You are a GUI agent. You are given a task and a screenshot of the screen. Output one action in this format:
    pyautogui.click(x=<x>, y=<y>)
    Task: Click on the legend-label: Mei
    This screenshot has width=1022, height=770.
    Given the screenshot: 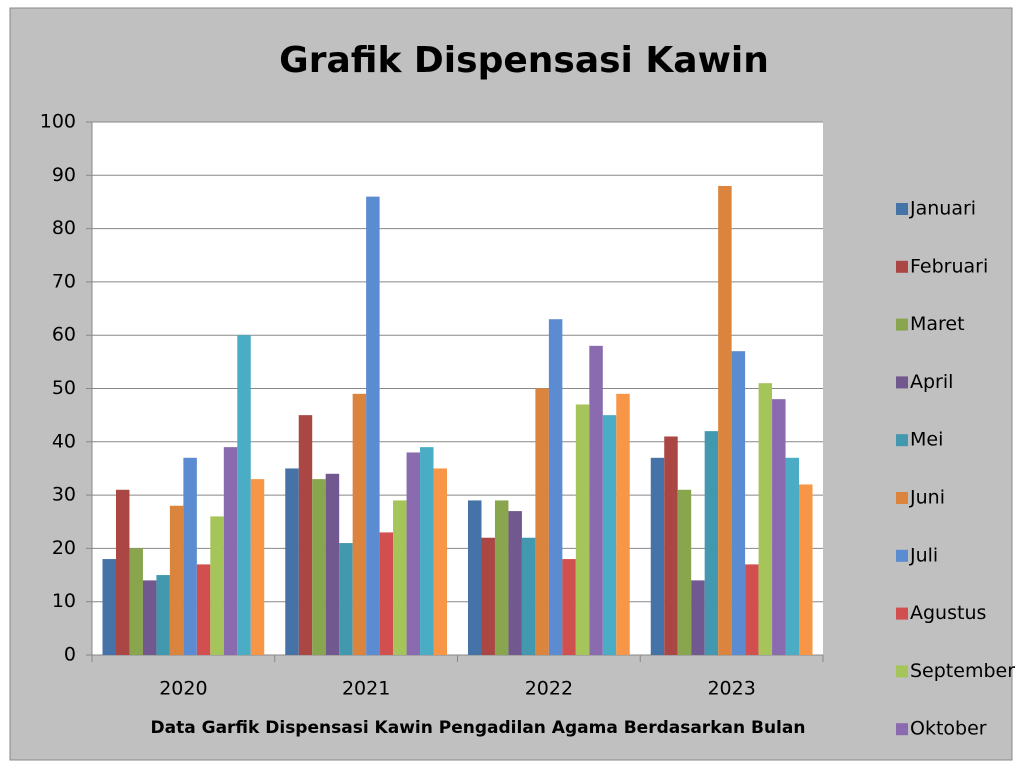 What is the action you would take?
    pyautogui.click(x=926, y=440)
    